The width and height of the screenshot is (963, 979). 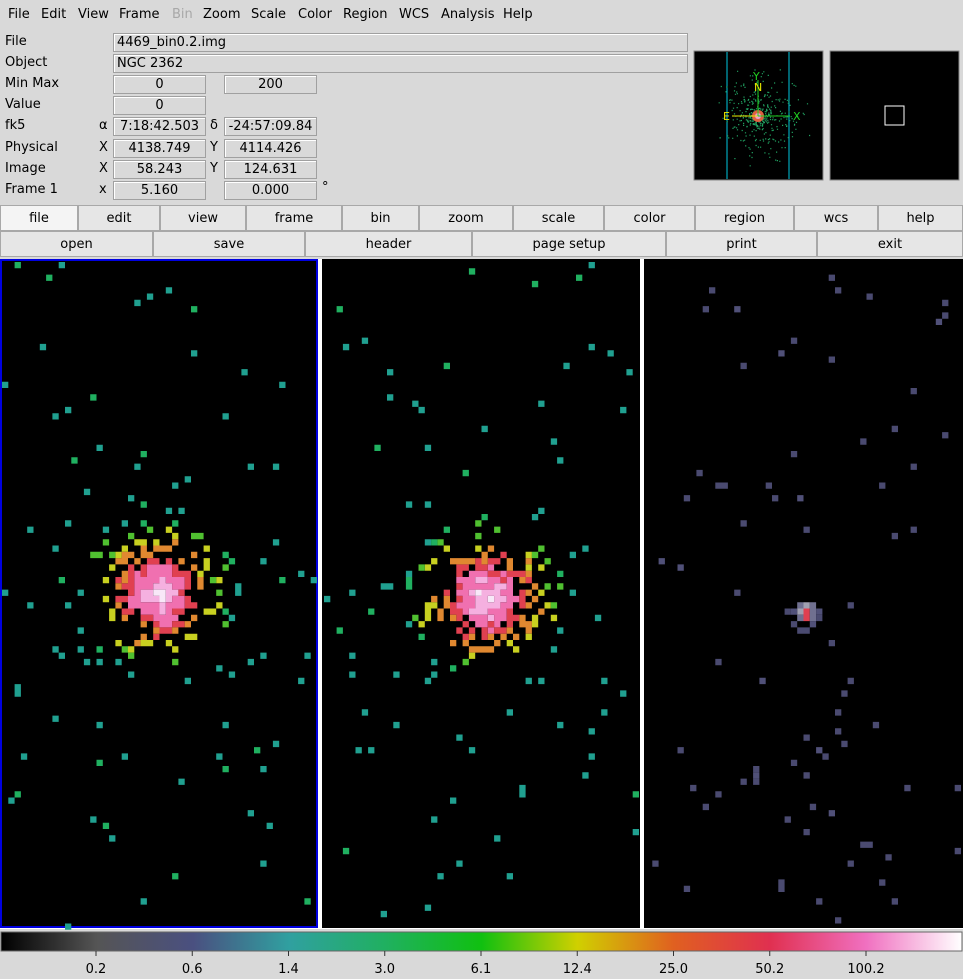 What do you see at coordinates (325, 187) in the screenshot?
I see `degree: °` at bounding box center [325, 187].